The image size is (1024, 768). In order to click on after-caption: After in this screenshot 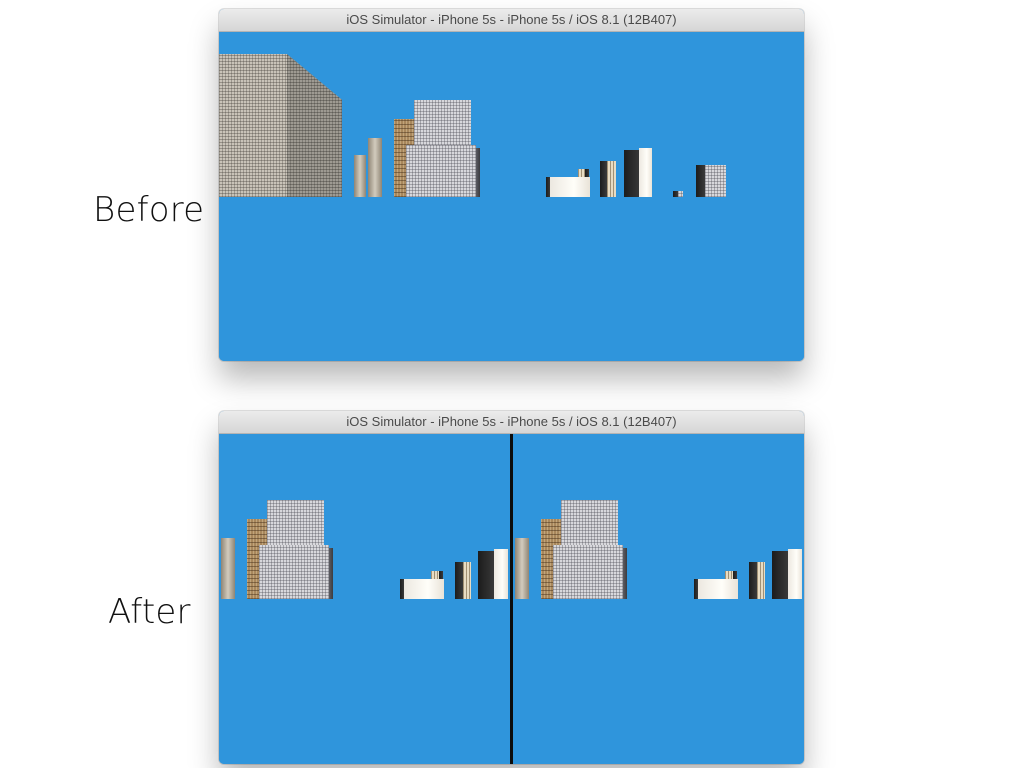, I will do `click(149, 612)`.